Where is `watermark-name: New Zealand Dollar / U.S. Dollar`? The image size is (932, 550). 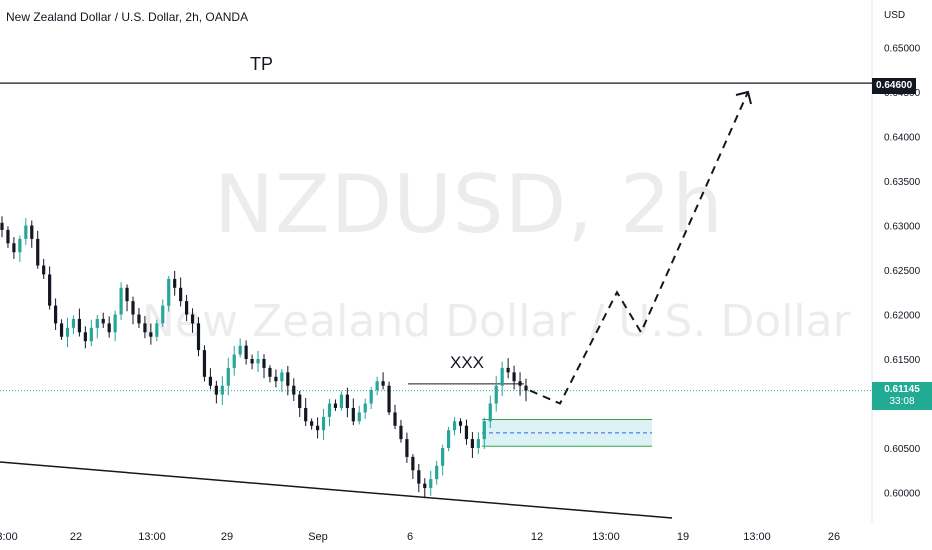 watermark-name: New Zealand Dollar / U.S. Dollar is located at coordinates (496, 321).